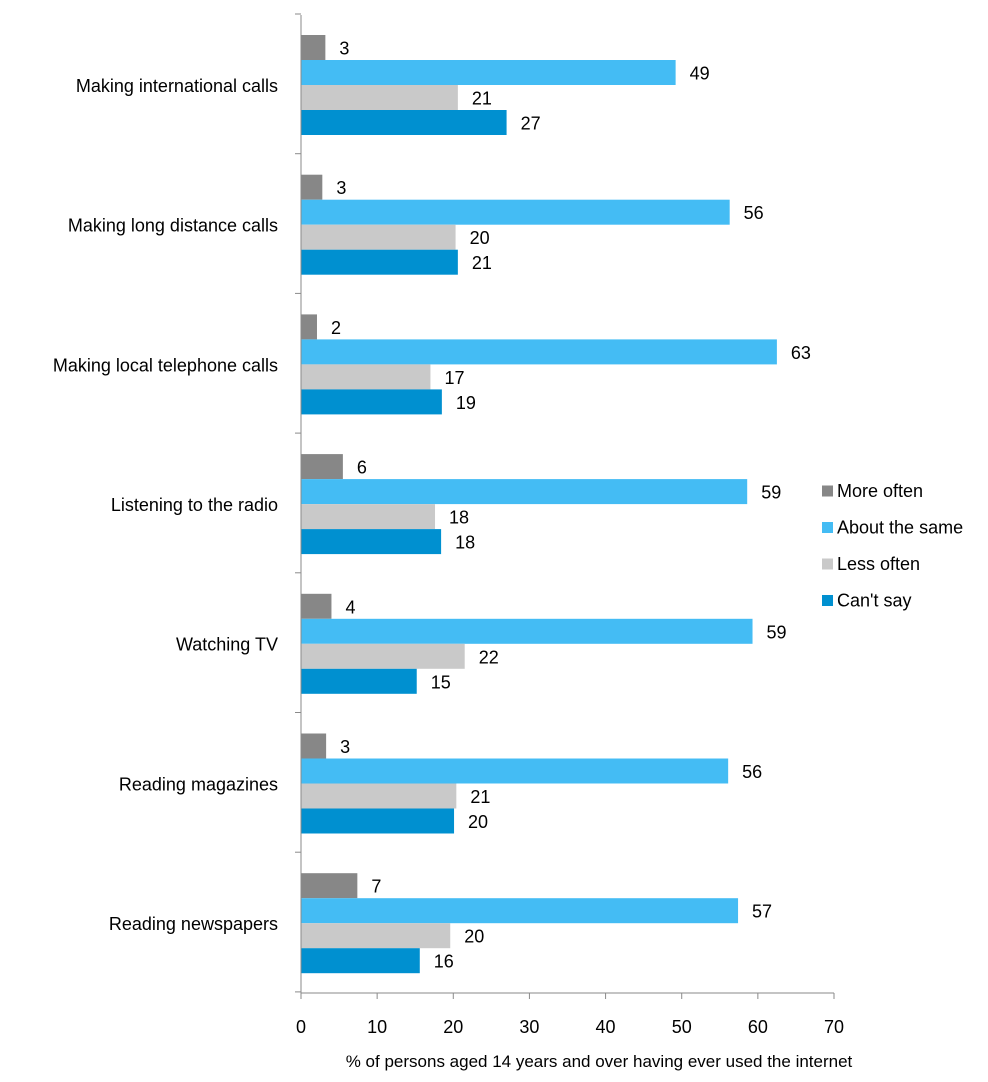 The image size is (988, 1082). I want to click on data-label: 17, so click(454, 378).